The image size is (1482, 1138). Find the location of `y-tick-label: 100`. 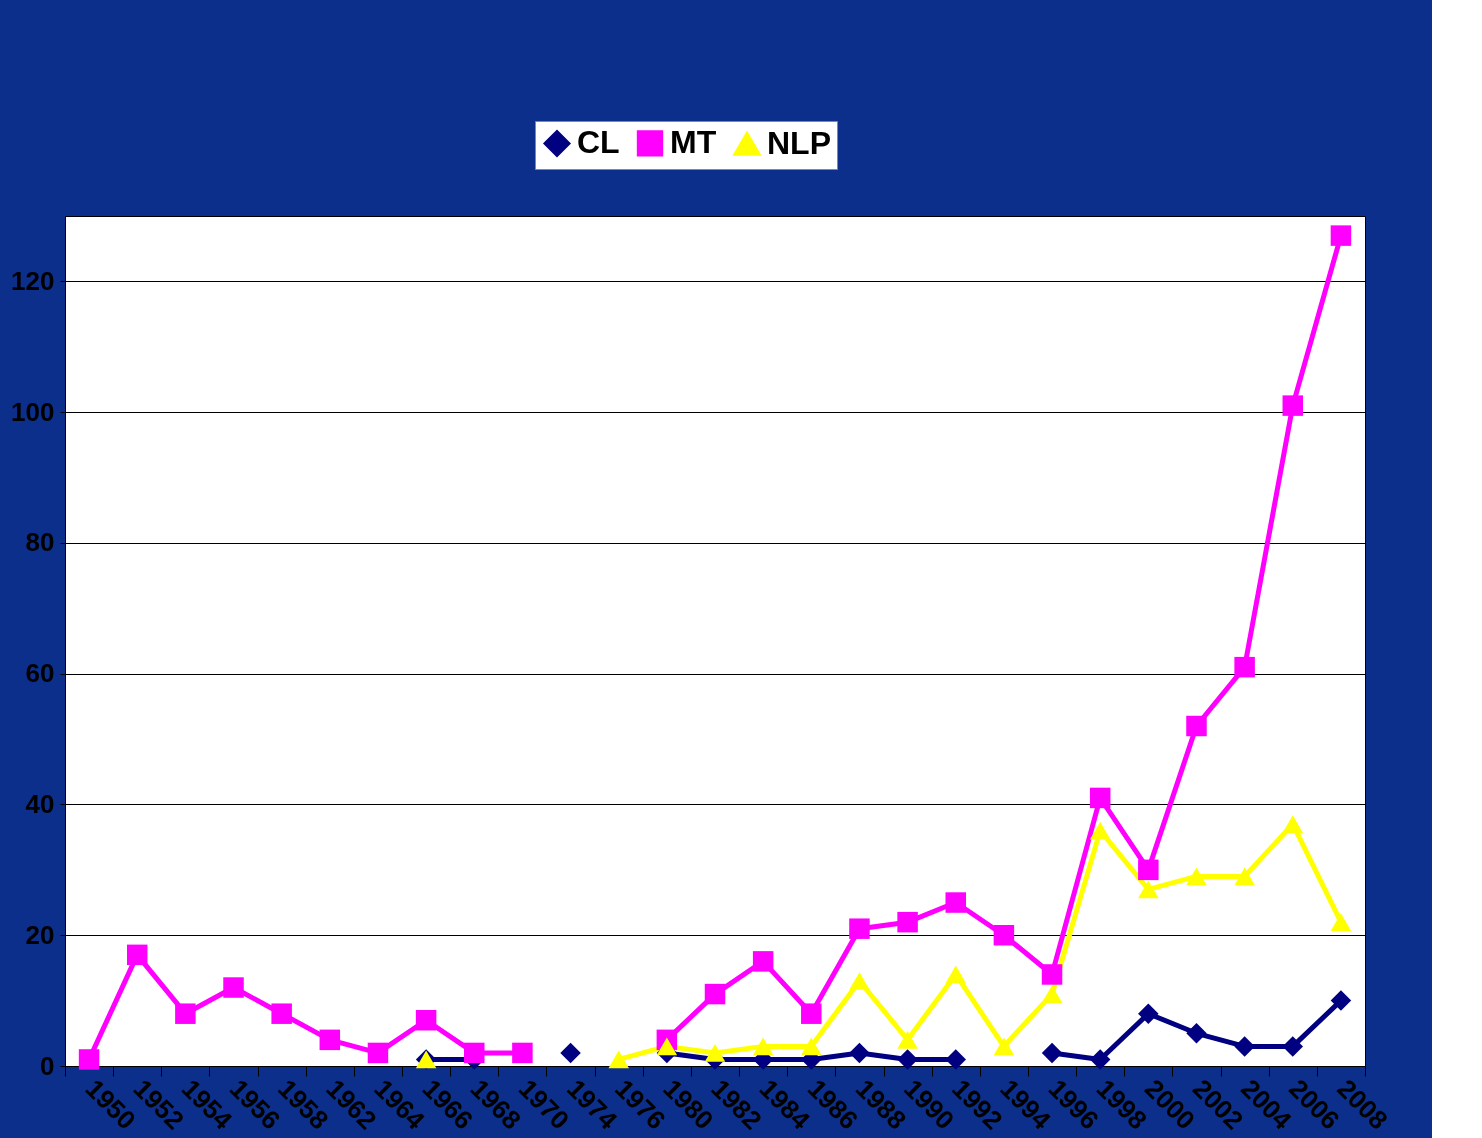

y-tick-label: 100 is located at coordinates (33, 411).